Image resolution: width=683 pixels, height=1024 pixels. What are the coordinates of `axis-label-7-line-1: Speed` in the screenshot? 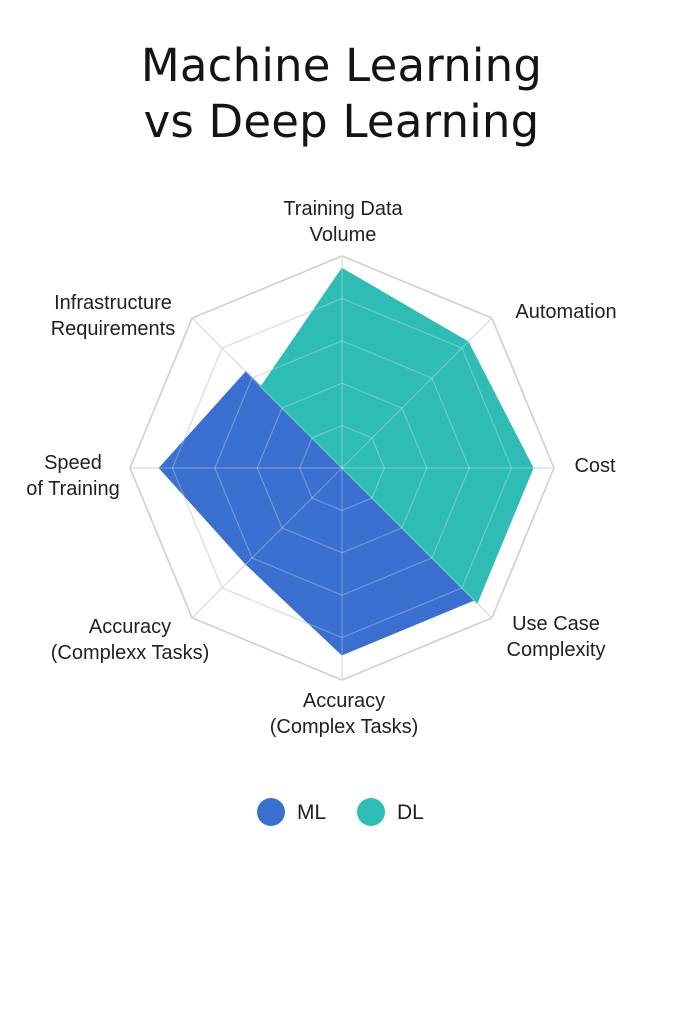 It's located at (73, 463).